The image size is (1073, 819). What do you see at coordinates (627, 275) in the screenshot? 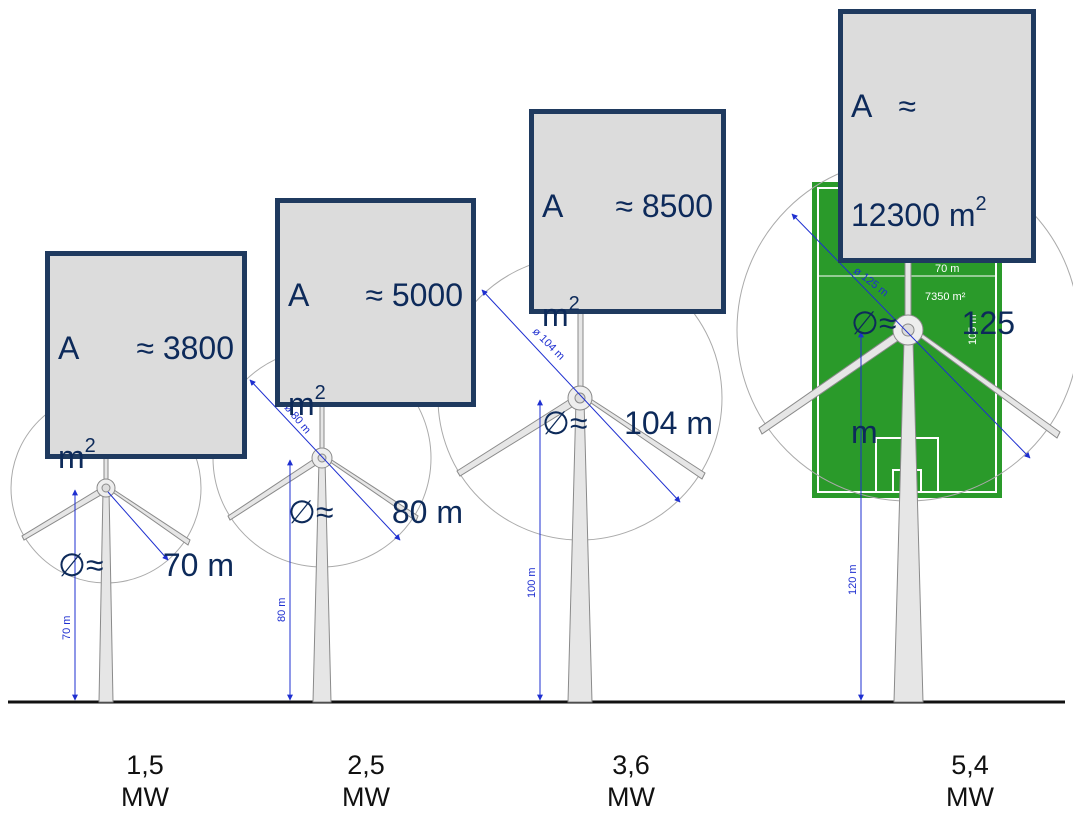
I see `callout-turbine-3: A ≈ 8500 m2 ∅≈ 104 m` at bounding box center [627, 275].